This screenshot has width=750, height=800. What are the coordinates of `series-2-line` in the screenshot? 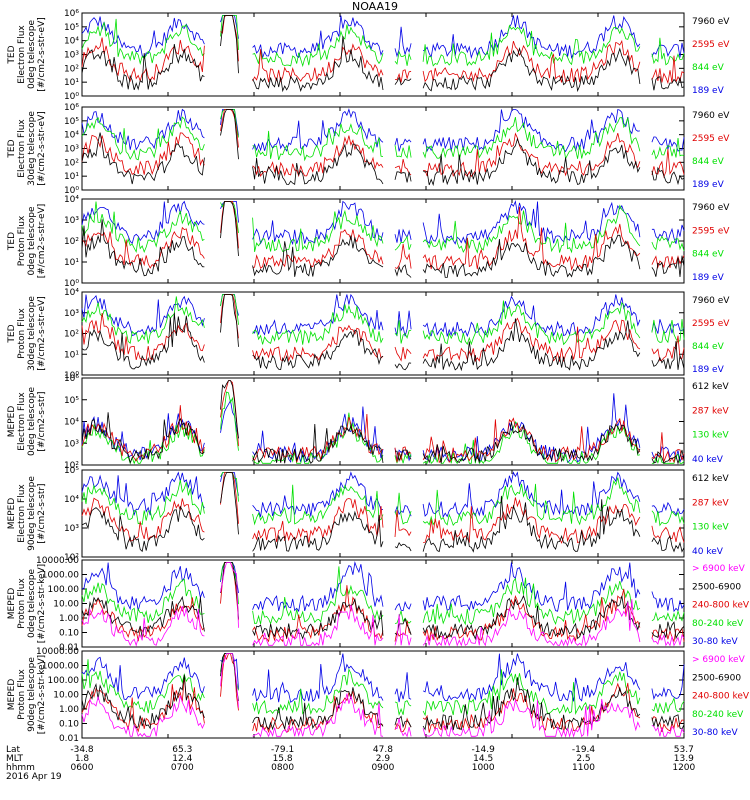 It's located at (383, 692).